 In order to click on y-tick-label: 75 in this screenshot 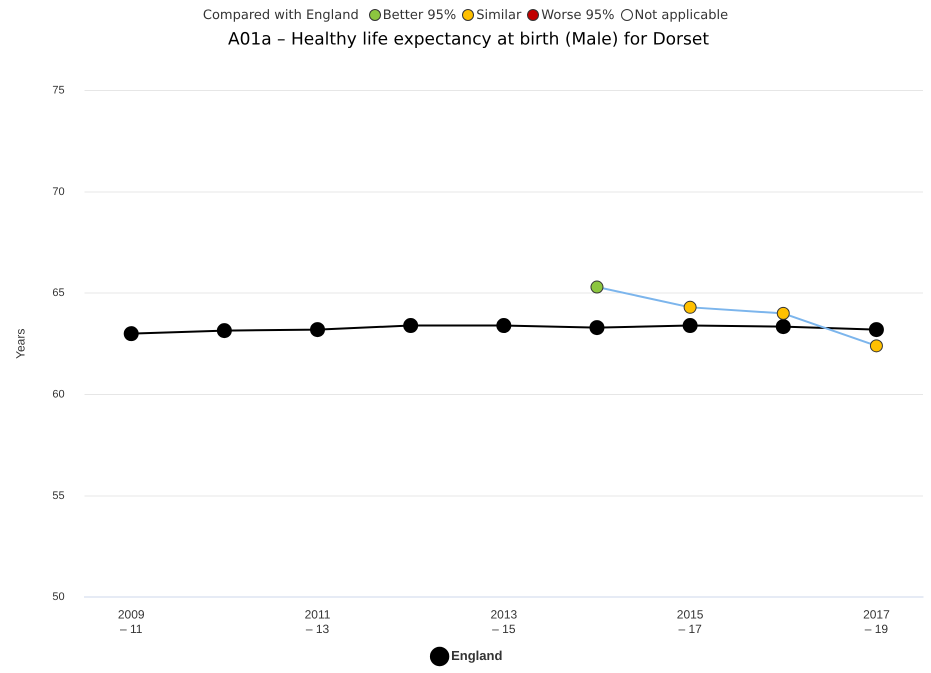, I will do `click(58, 90)`.